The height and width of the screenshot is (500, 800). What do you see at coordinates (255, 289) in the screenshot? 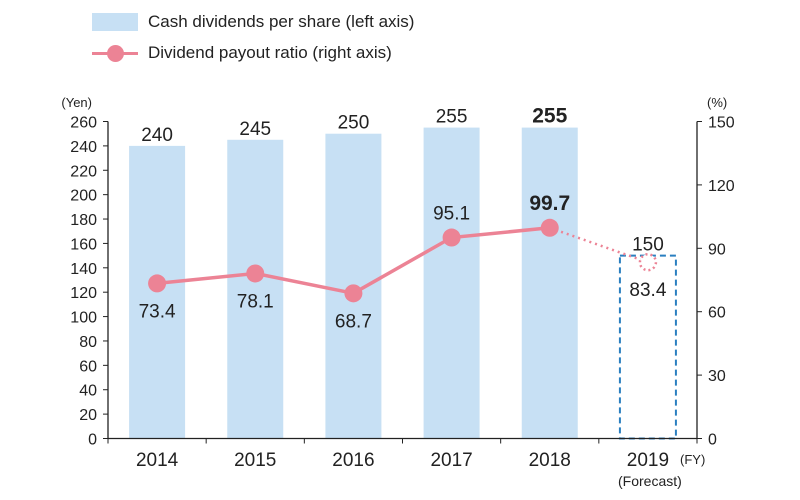
I see `bar-2015` at bounding box center [255, 289].